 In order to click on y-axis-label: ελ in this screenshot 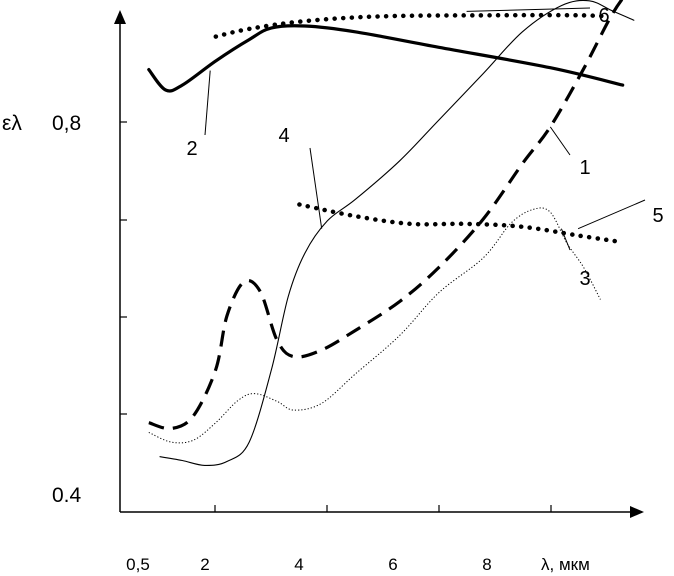, I will do `click(12, 123)`.